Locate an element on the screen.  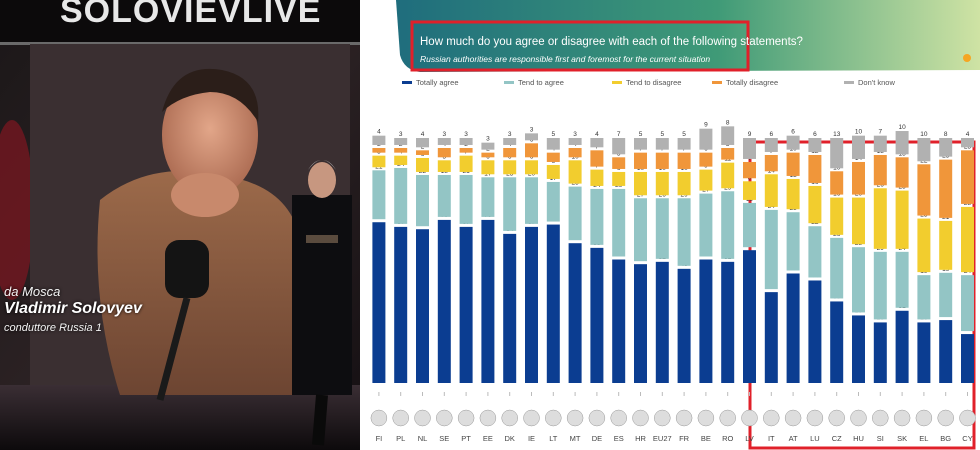
value-label-dont-know: 8 is located at coordinates (728, 122).